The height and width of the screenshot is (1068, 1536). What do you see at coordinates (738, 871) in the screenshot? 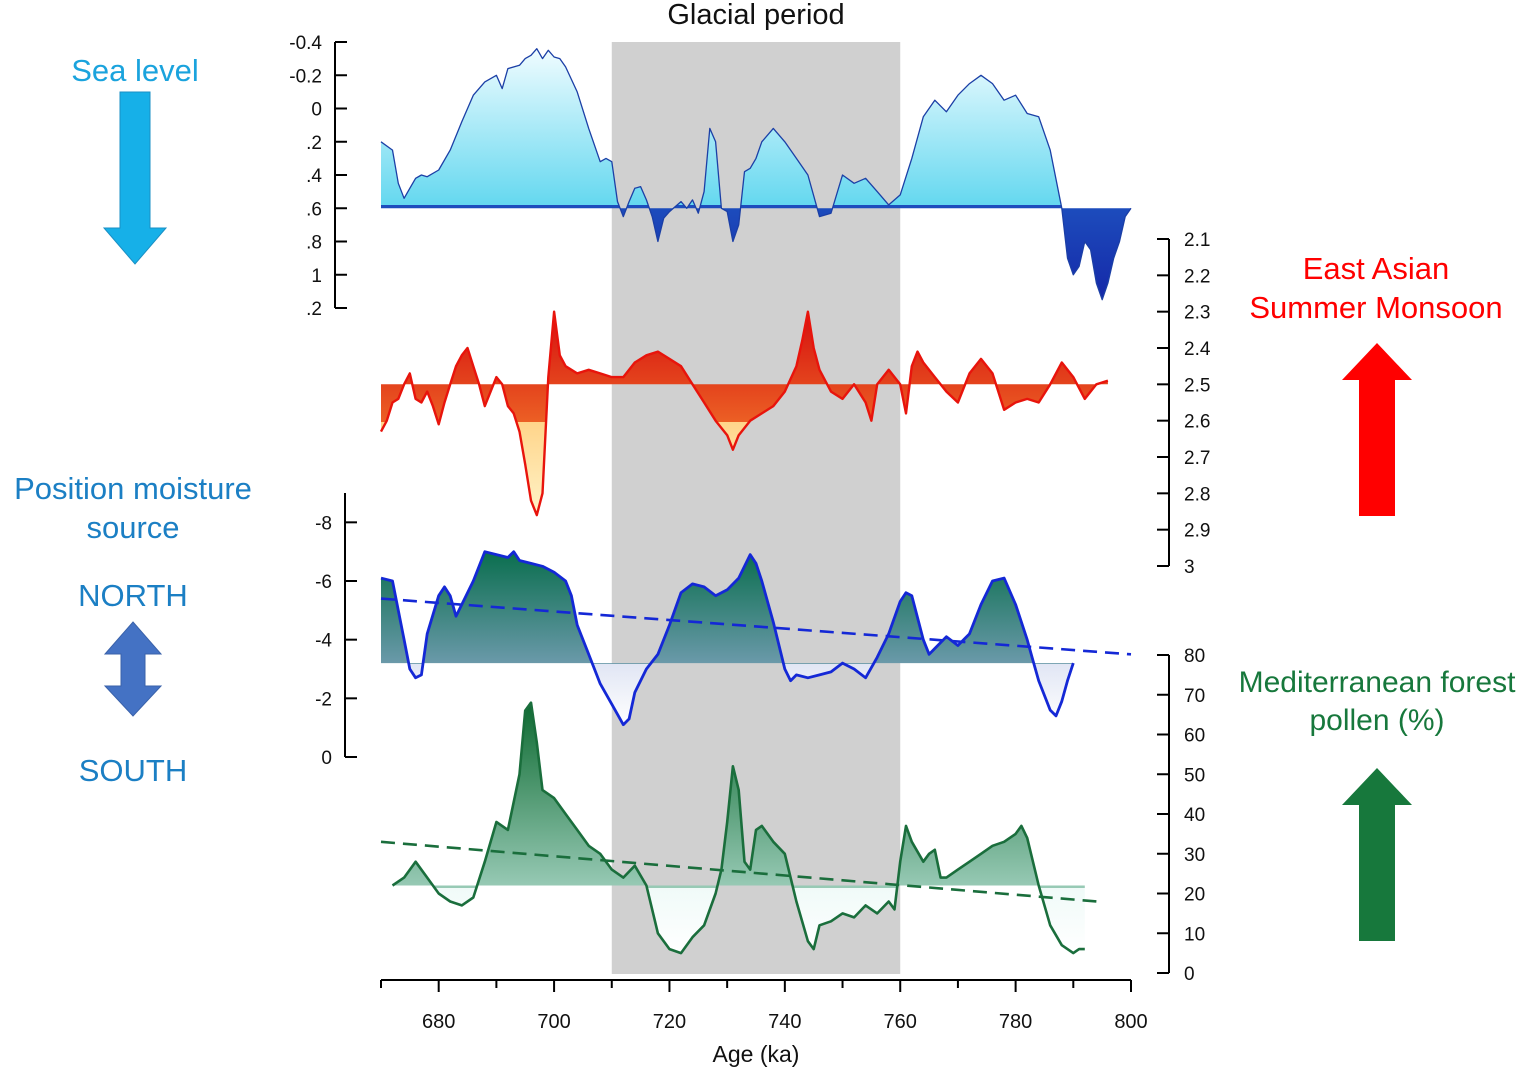
I see `series-for-trend-line` at bounding box center [738, 871].